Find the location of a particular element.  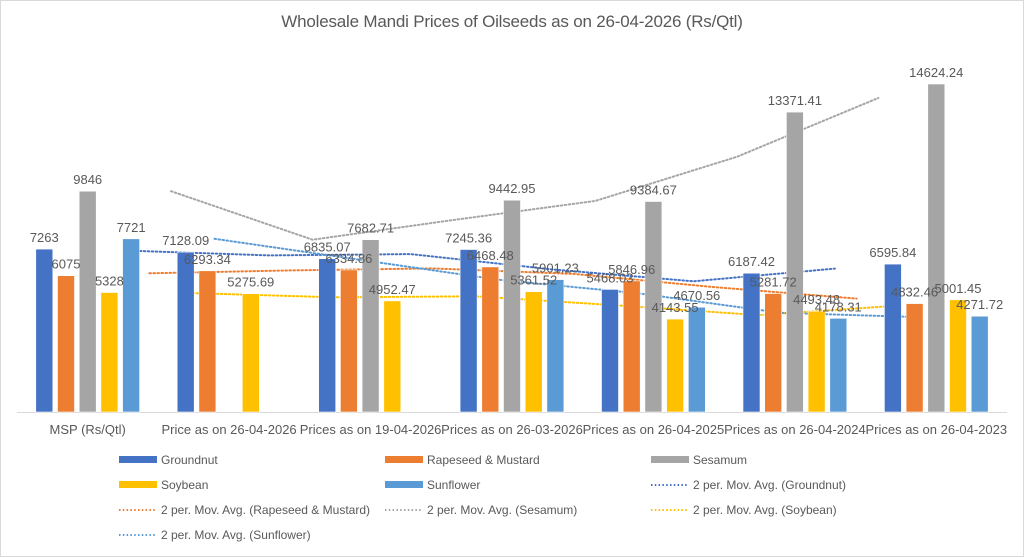

legend-label: Sunflower is located at coordinates (453, 485).